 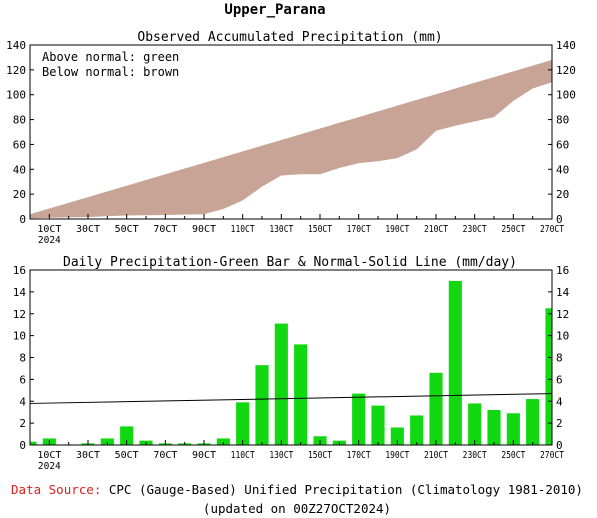 I want to click on daily-xtick-label: 150CT, so click(x=320, y=455).